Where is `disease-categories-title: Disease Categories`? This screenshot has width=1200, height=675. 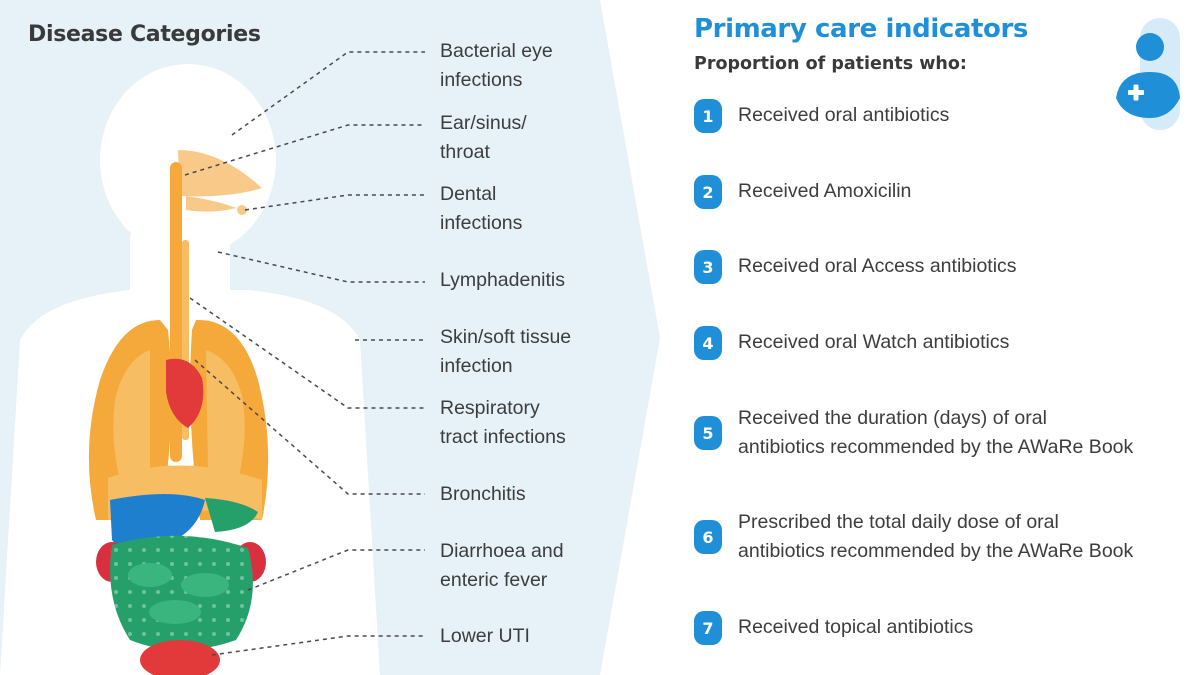
disease-categories-title: Disease Categories is located at coordinates (144, 34).